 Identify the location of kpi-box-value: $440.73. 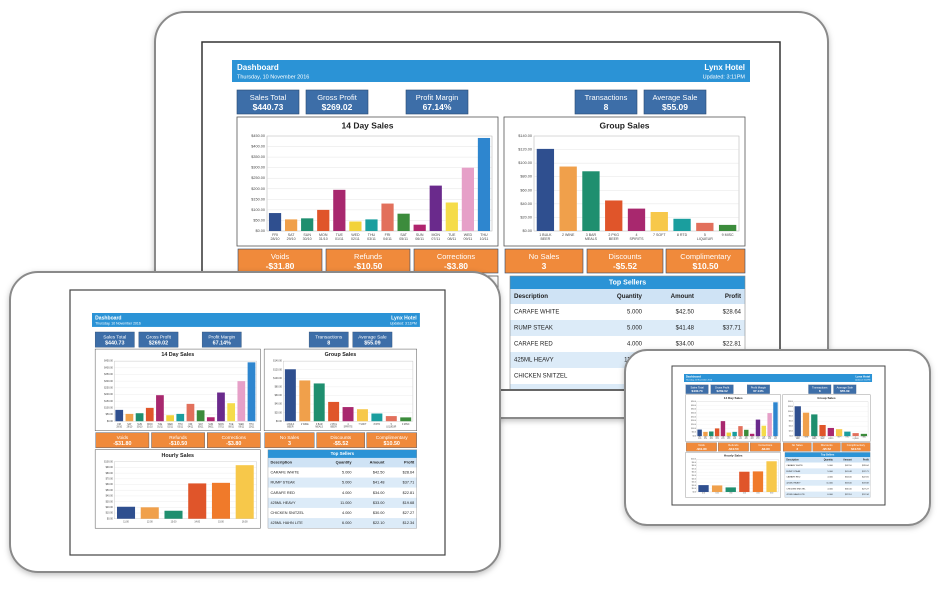
(268, 107).